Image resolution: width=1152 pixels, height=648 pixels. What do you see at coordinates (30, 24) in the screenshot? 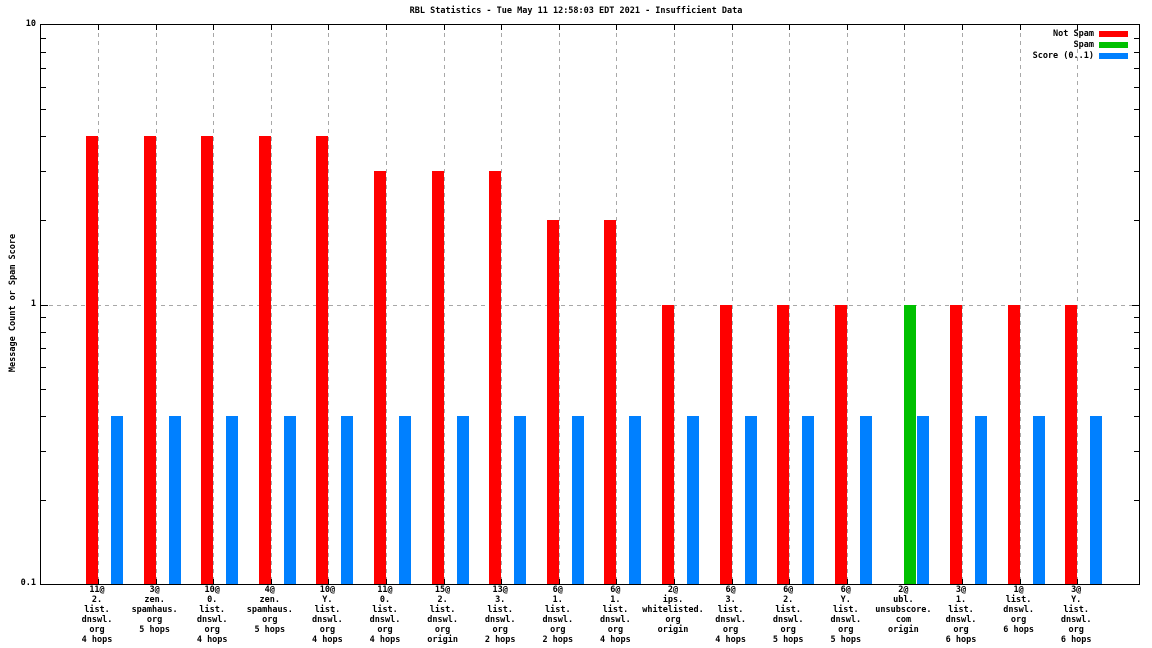
I see `y-tick-label: 10` at bounding box center [30, 24].